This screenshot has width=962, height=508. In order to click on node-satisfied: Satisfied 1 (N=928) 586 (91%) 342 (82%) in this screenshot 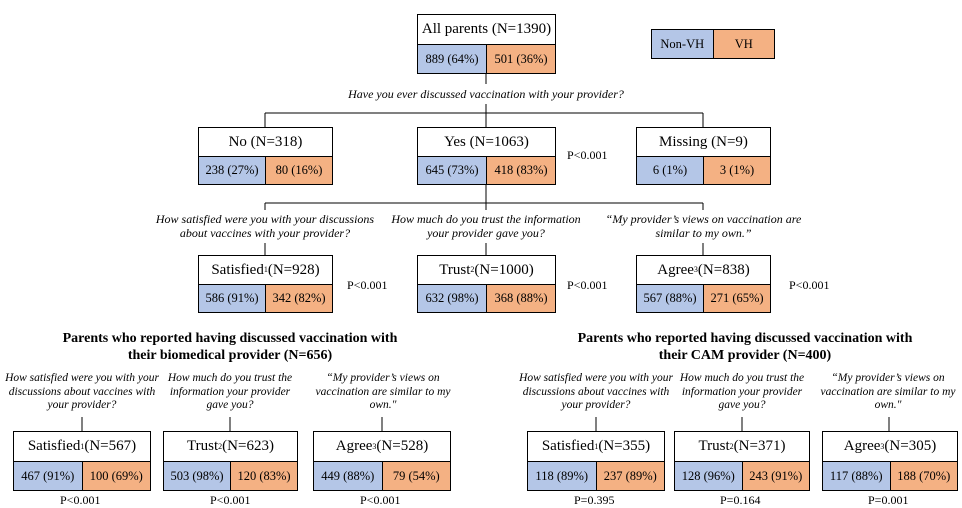, I will do `click(265, 284)`.